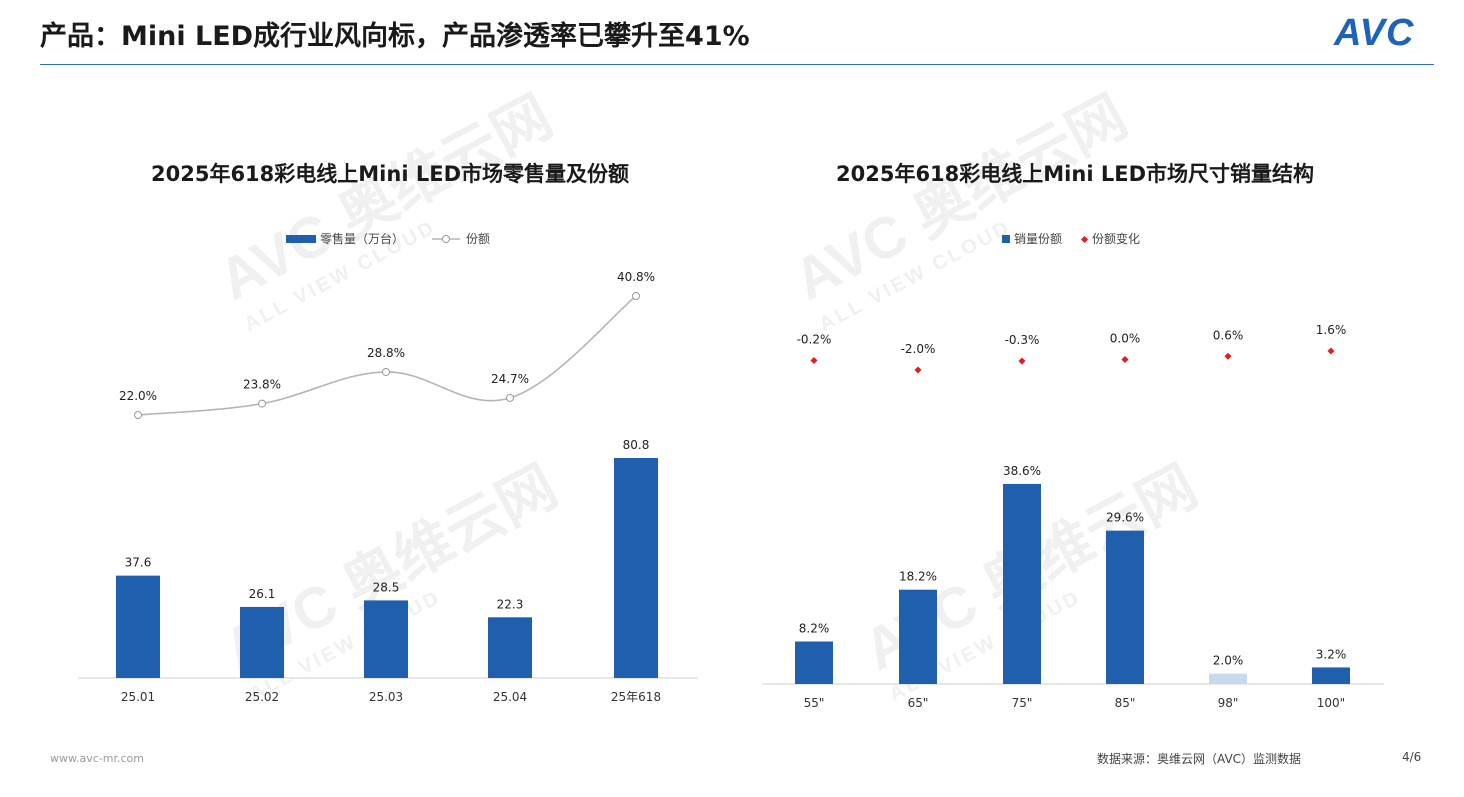  Describe the element at coordinates (510, 379) in the screenshot. I see `share-label: 24.7%` at that location.